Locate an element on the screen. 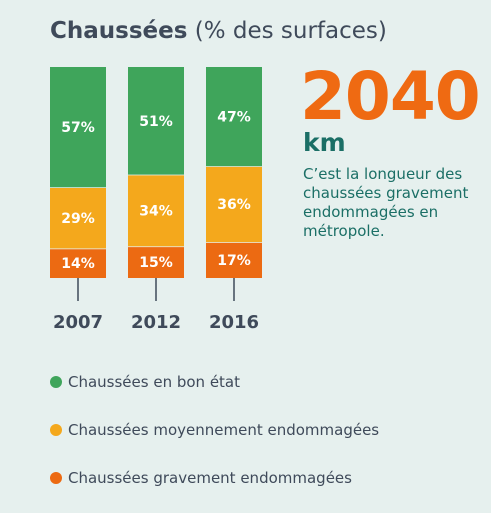 The image size is (491, 513). category-label-2012: 2012 is located at coordinates (156, 322).